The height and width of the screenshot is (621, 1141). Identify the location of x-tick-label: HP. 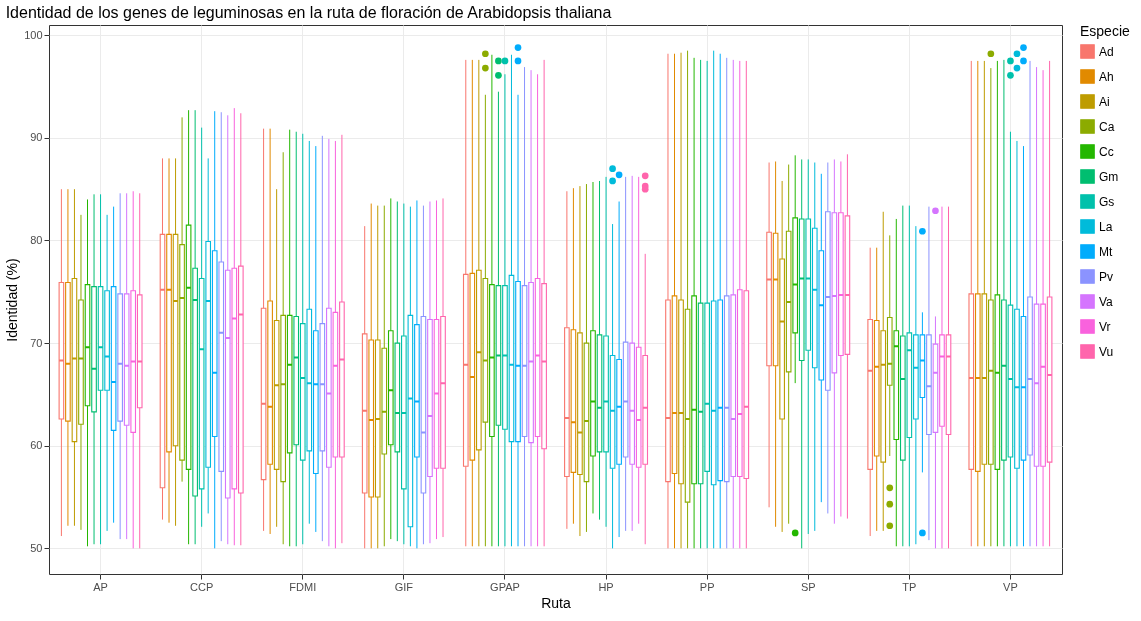
(606, 586).